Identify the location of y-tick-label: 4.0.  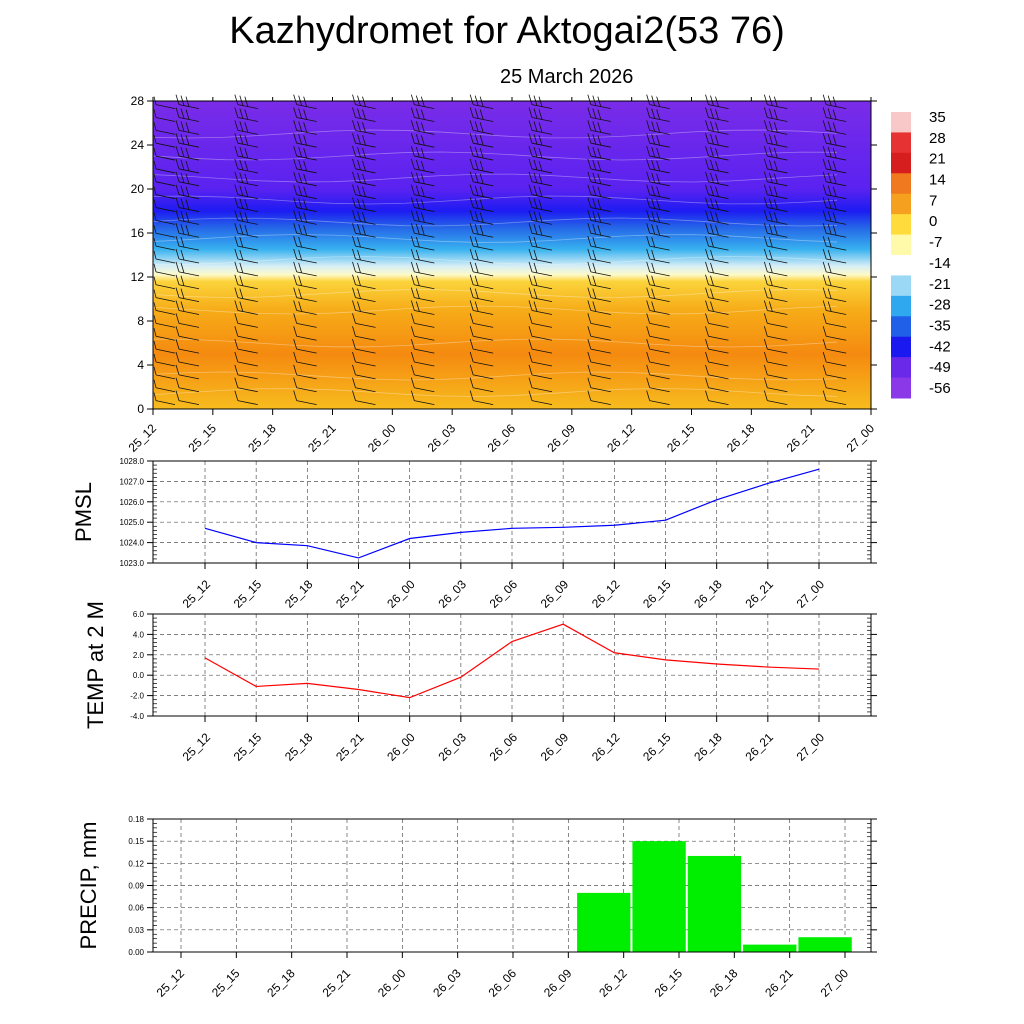
(139, 634).